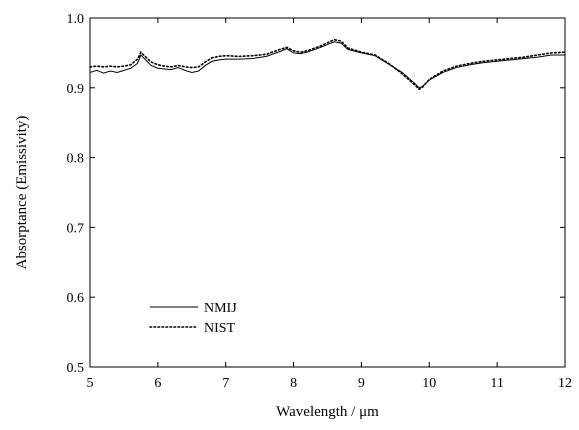 This screenshot has height=430, width=579. Describe the element at coordinates (76, 89) in the screenshot. I see `y-tick-label: 0.9` at that location.